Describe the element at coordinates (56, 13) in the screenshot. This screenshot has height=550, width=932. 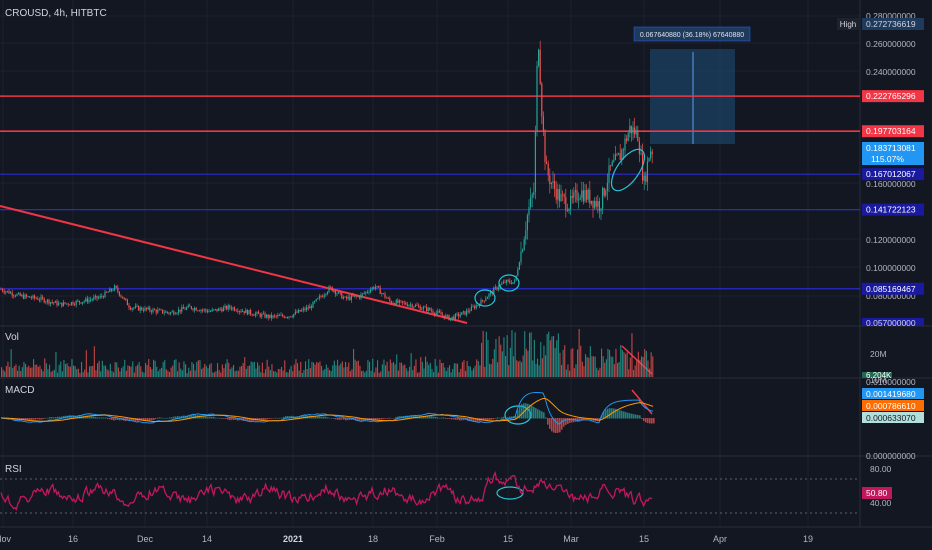
I see `symbol-title: CROUSD, 4h, HITBTC` at that location.